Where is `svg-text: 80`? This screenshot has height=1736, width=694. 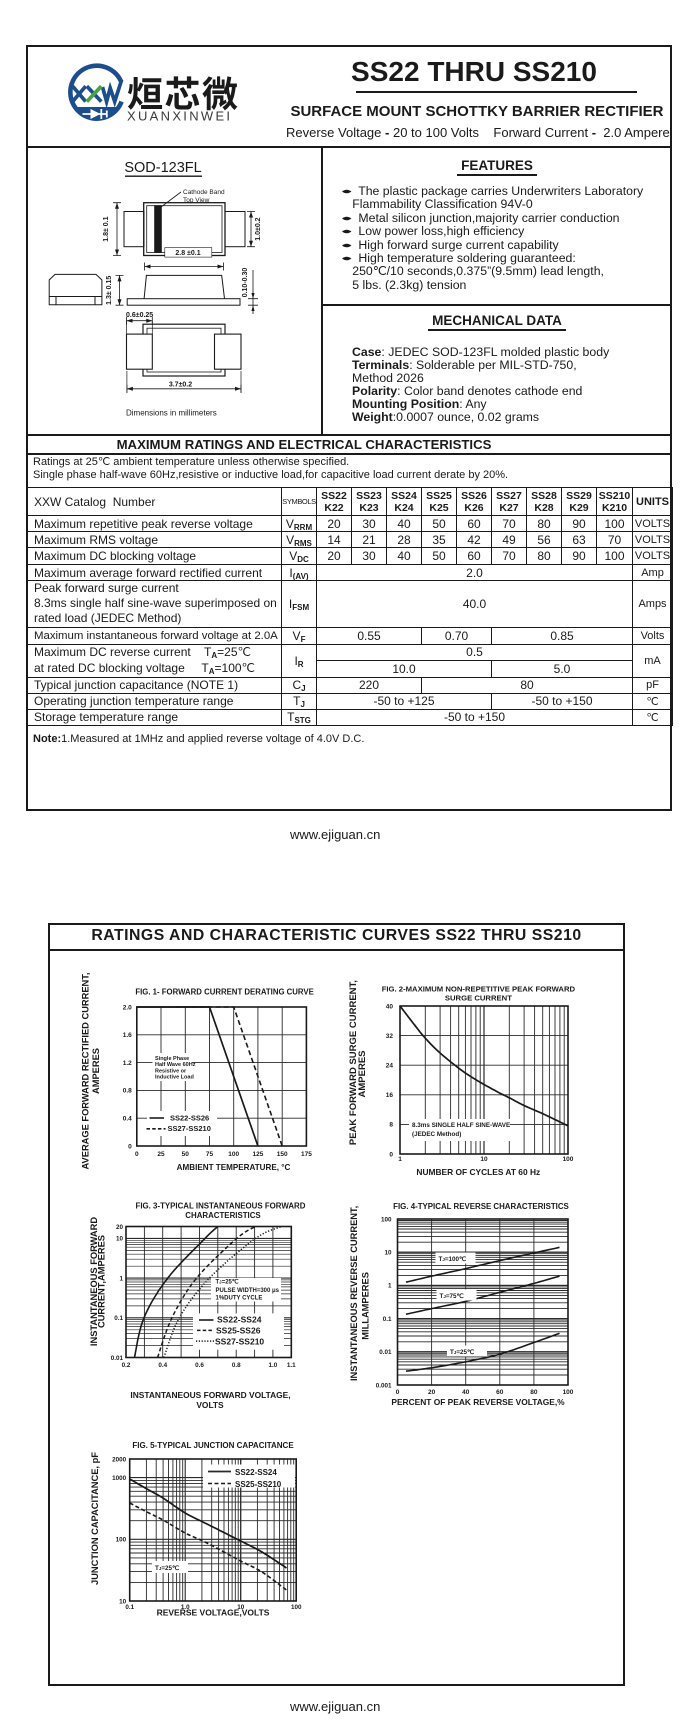
svg-text: 80 is located at coordinates (534, 1392).